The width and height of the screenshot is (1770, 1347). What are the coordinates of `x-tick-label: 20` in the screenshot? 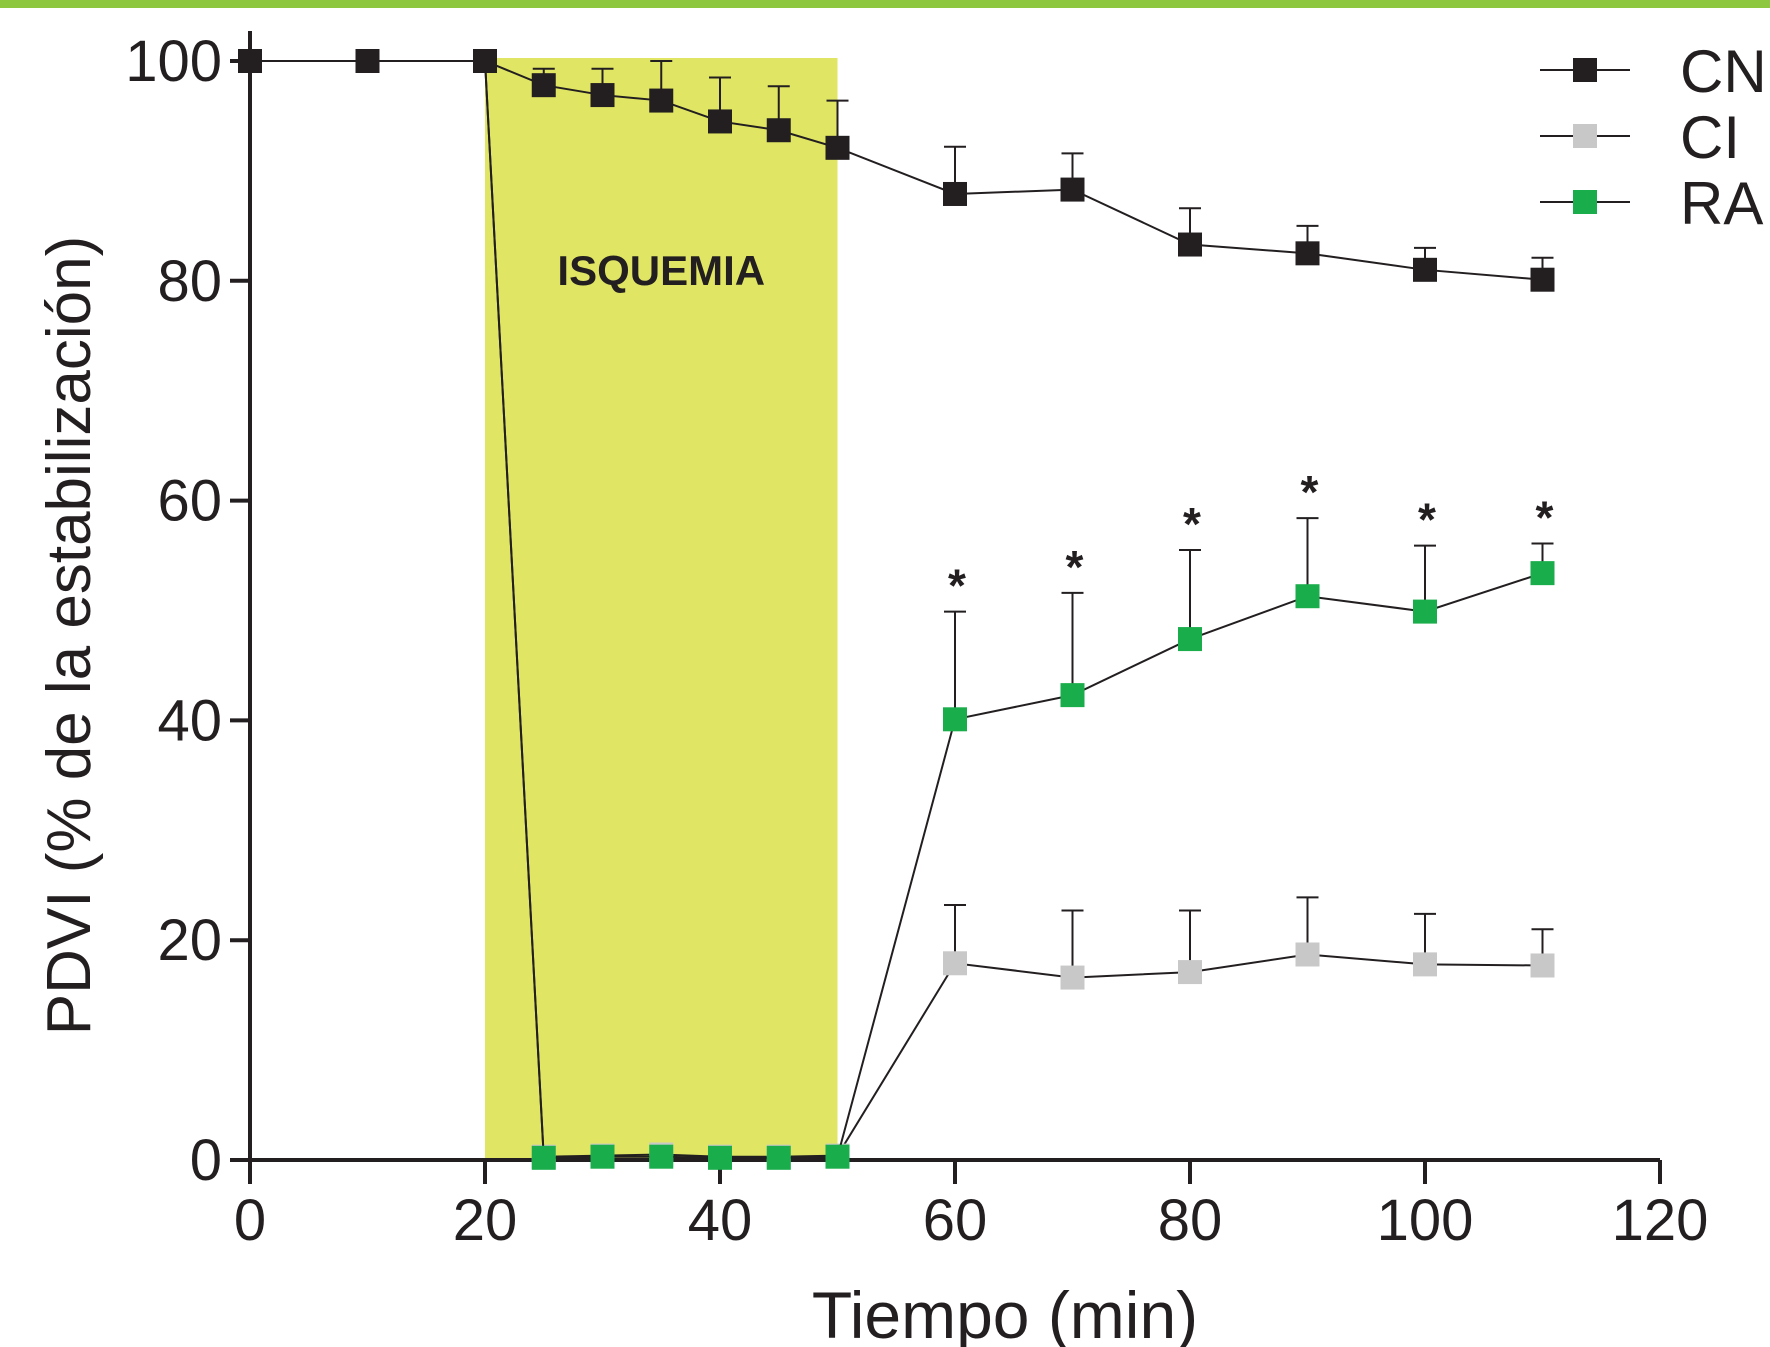 It's located at (485, 1220).